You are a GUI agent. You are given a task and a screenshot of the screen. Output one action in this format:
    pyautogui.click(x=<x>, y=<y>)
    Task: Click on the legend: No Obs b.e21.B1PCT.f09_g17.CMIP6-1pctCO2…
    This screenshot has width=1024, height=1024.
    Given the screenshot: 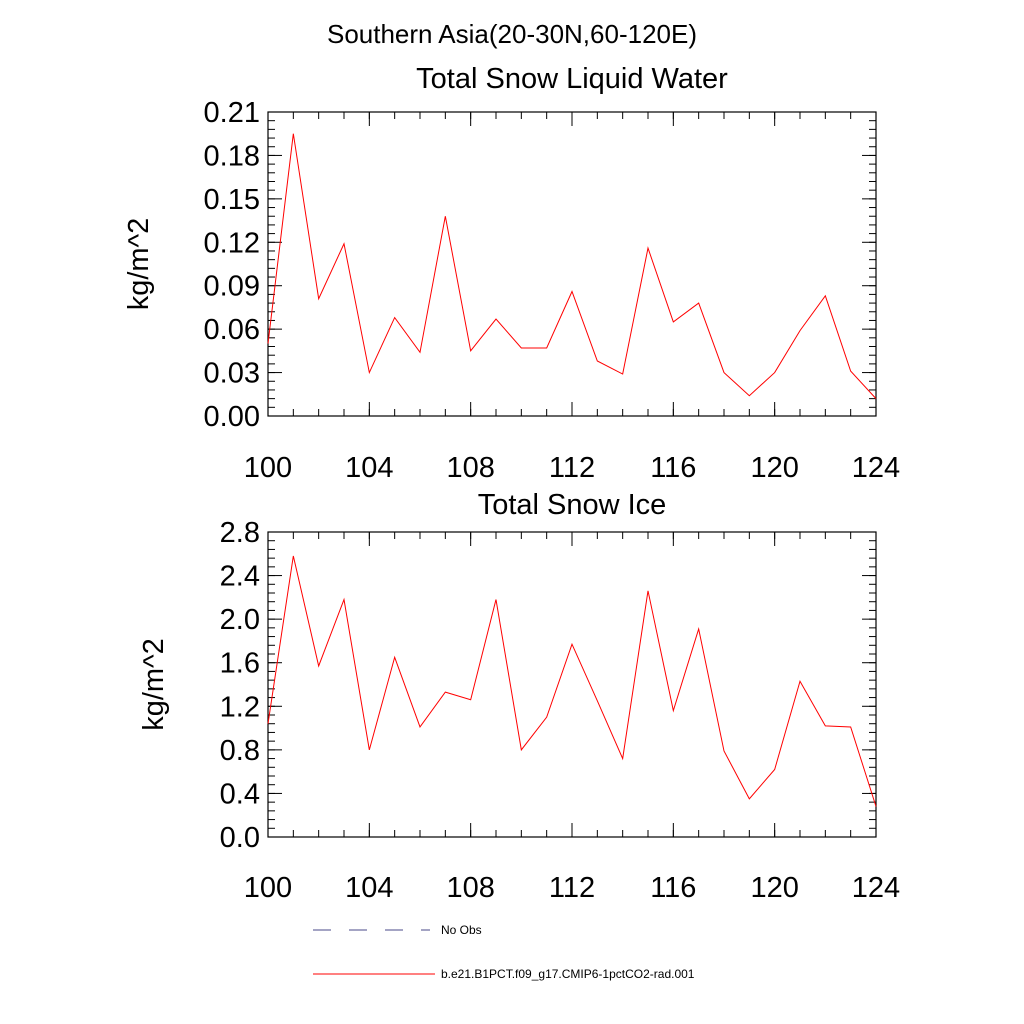 What is the action you would take?
    pyautogui.click(x=504, y=952)
    